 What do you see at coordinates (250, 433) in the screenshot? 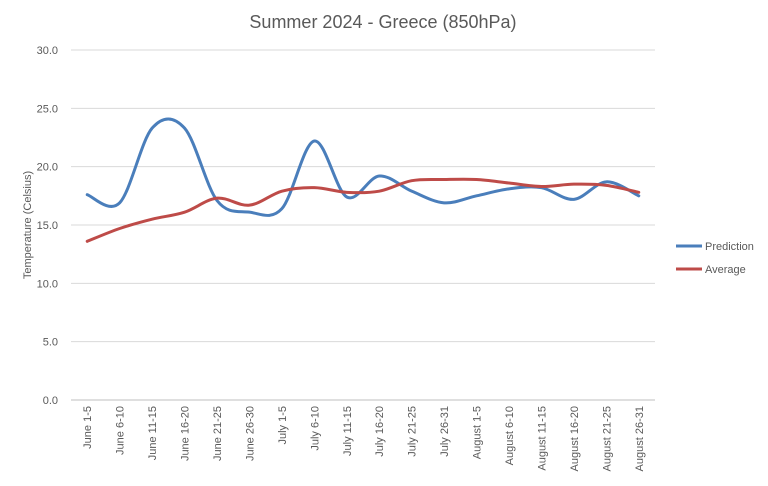
I see `x-tick-label: June 26-30` at bounding box center [250, 433].